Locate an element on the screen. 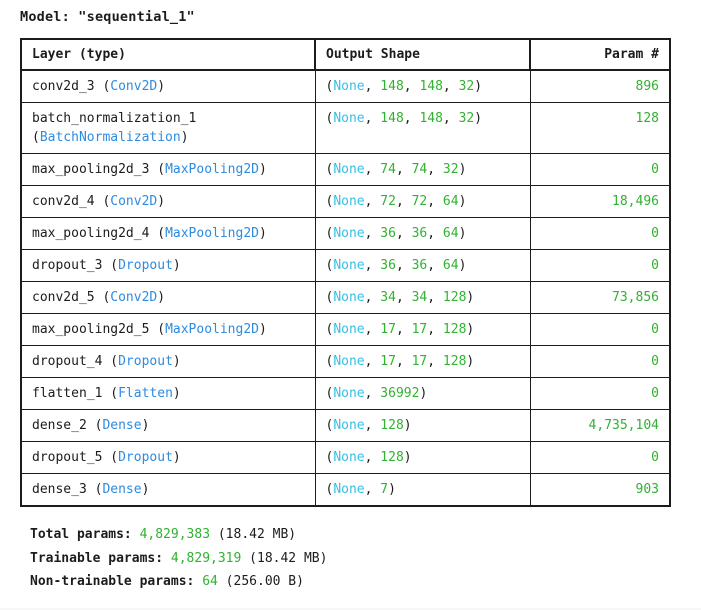 The width and height of the screenshot is (701, 610). non-trainable-params-label: Non-trainable params: is located at coordinates (112, 581).